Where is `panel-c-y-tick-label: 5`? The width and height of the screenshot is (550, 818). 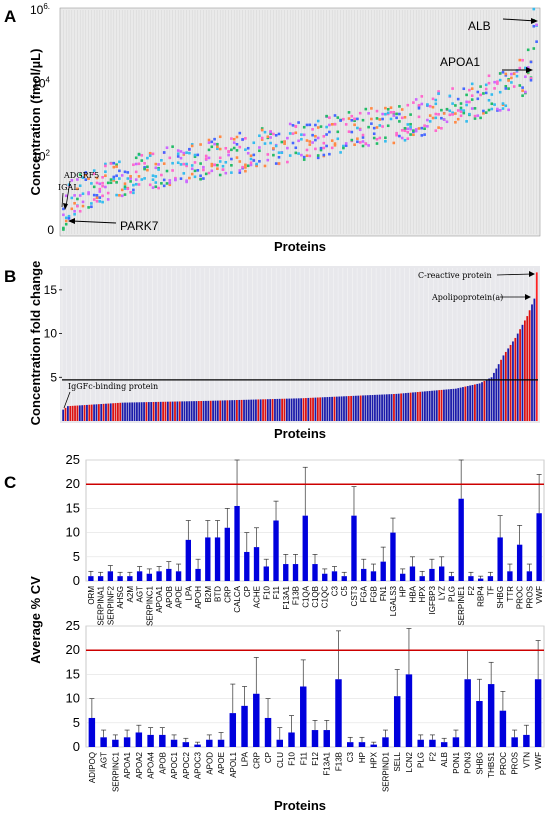 panel-c-y-tick-label: 5 is located at coordinates (76, 556).